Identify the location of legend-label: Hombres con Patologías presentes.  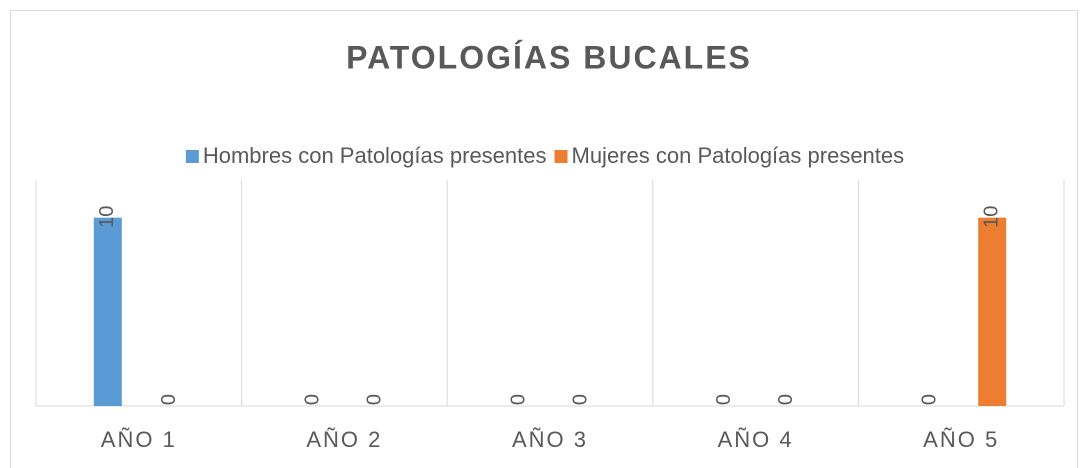
(375, 155).